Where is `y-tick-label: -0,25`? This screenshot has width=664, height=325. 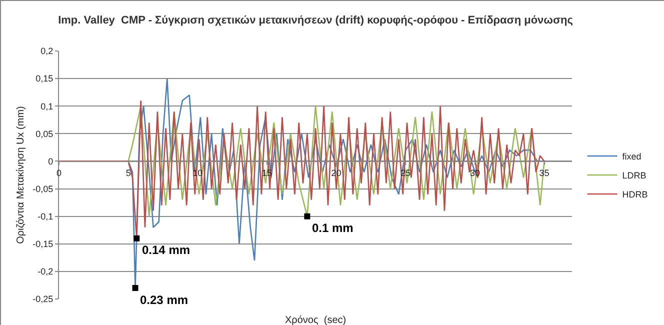 y-tick-label: -0,25 is located at coordinates (43, 299).